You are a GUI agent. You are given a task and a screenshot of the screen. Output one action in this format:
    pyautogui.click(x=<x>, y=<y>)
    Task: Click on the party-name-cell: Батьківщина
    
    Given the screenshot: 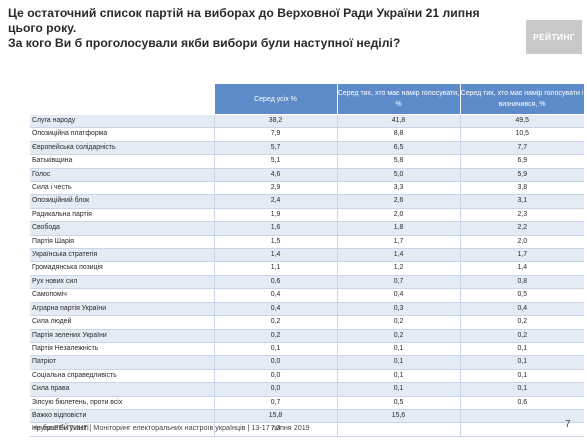 What is the action you would take?
    pyautogui.click(x=122, y=161)
    